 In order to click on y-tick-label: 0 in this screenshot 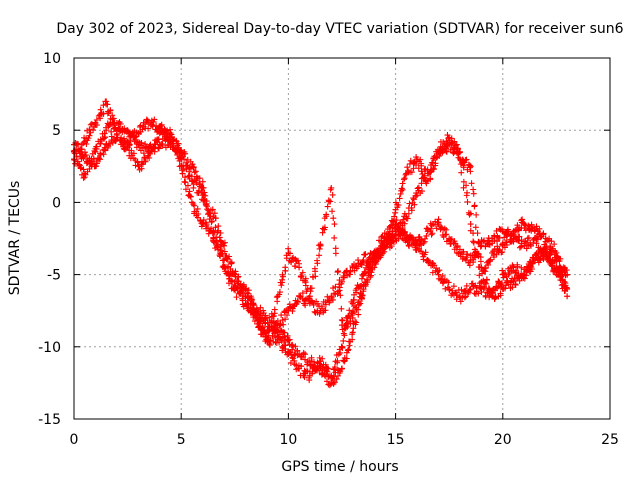, I will do `click(56, 203)`.